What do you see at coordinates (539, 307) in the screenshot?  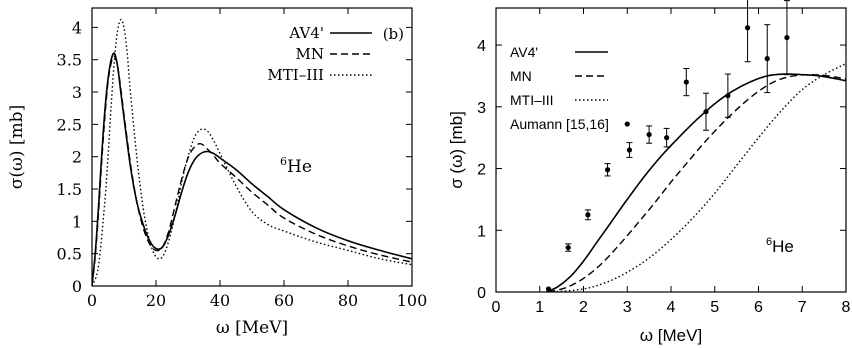 I see `right-x-tick-label: 1` at bounding box center [539, 307].